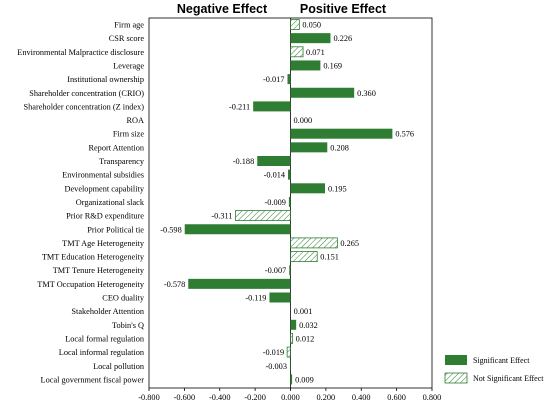 The image size is (550, 407). I want to click on value-label: -0.119, so click(255, 298).